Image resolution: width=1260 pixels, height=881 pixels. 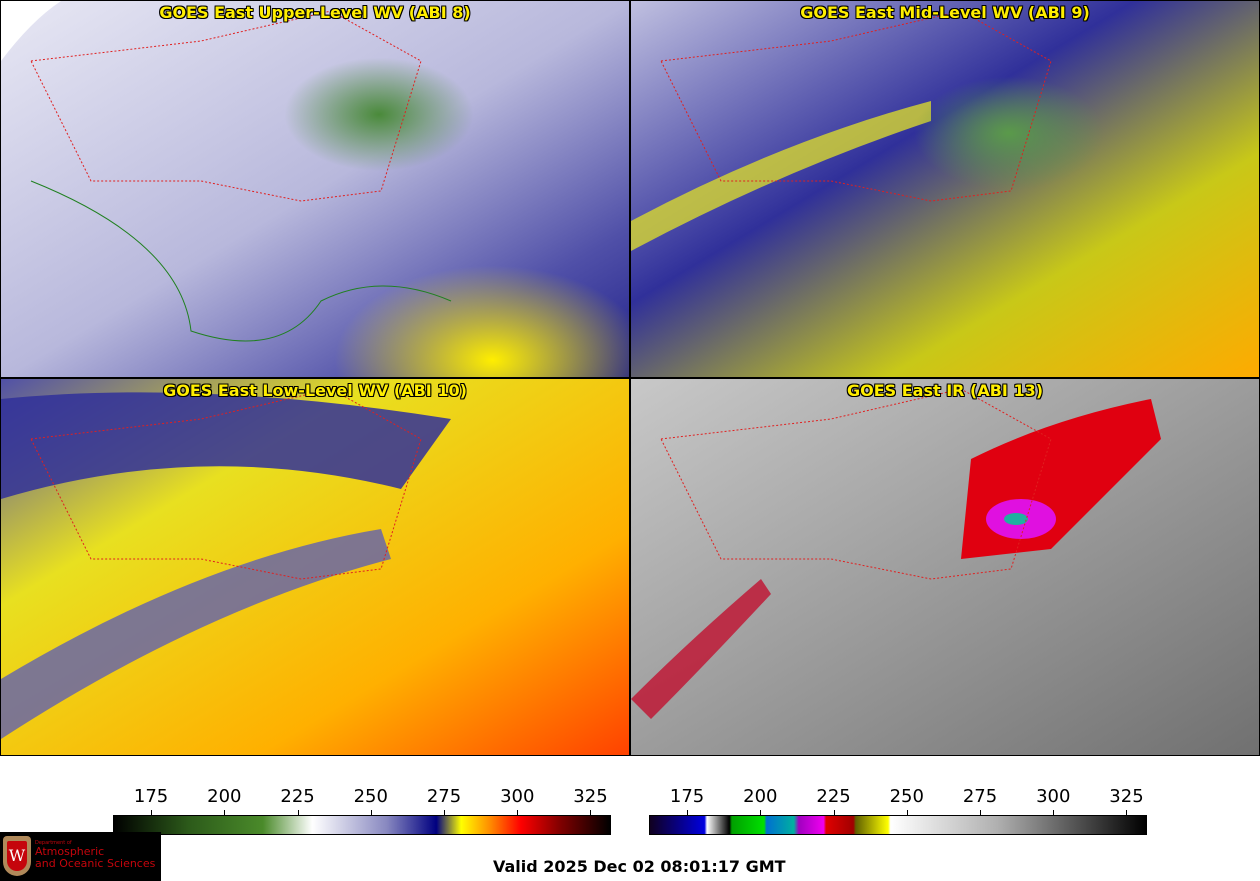 What do you see at coordinates (53, 843) in the screenshot?
I see `logo-line1: Department of` at bounding box center [53, 843].